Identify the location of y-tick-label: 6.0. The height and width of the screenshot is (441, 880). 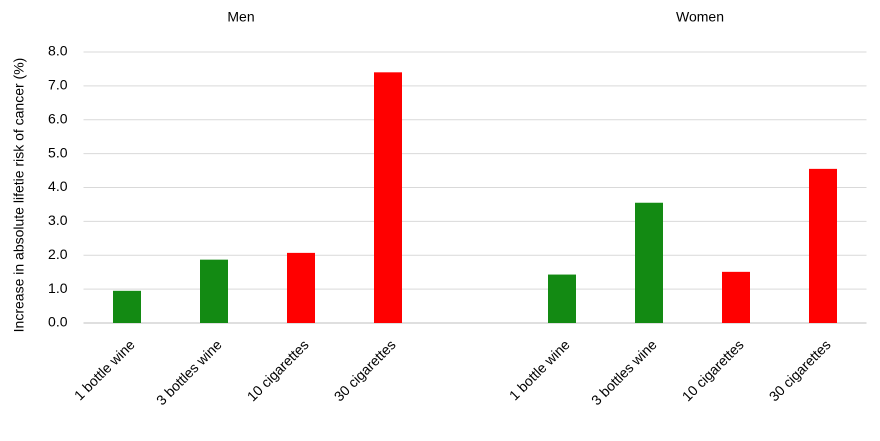
(58, 118).